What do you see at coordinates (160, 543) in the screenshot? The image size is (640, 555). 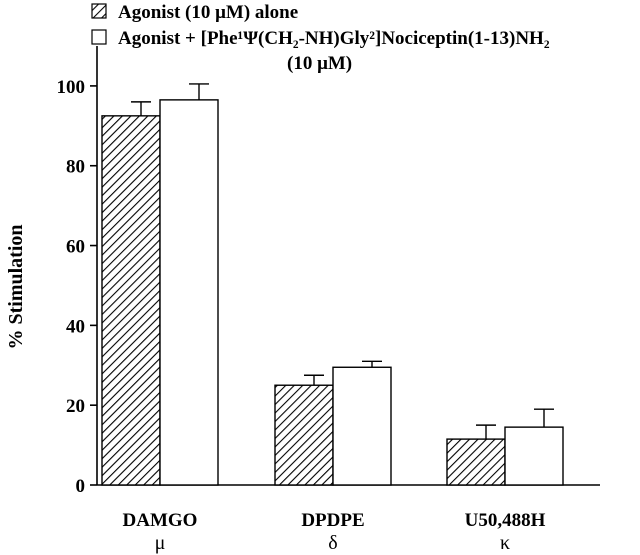 I see `x-tick-symbol-DAMGO: μ` at bounding box center [160, 543].